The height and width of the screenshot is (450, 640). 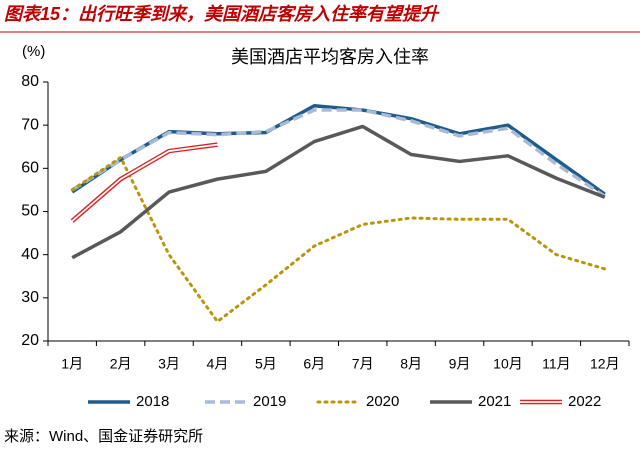 What do you see at coordinates (152, 401) in the screenshot?
I see `legend-label: 2018` at bounding box center [152, 401].